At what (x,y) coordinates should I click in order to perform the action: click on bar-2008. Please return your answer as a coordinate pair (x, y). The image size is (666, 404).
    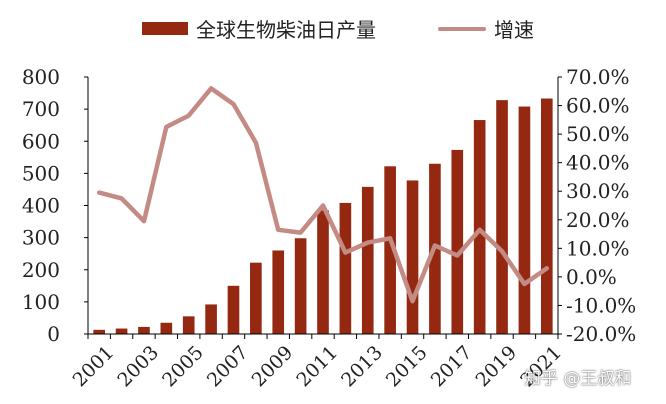
    Looking at the image, I should click on (256, 298).